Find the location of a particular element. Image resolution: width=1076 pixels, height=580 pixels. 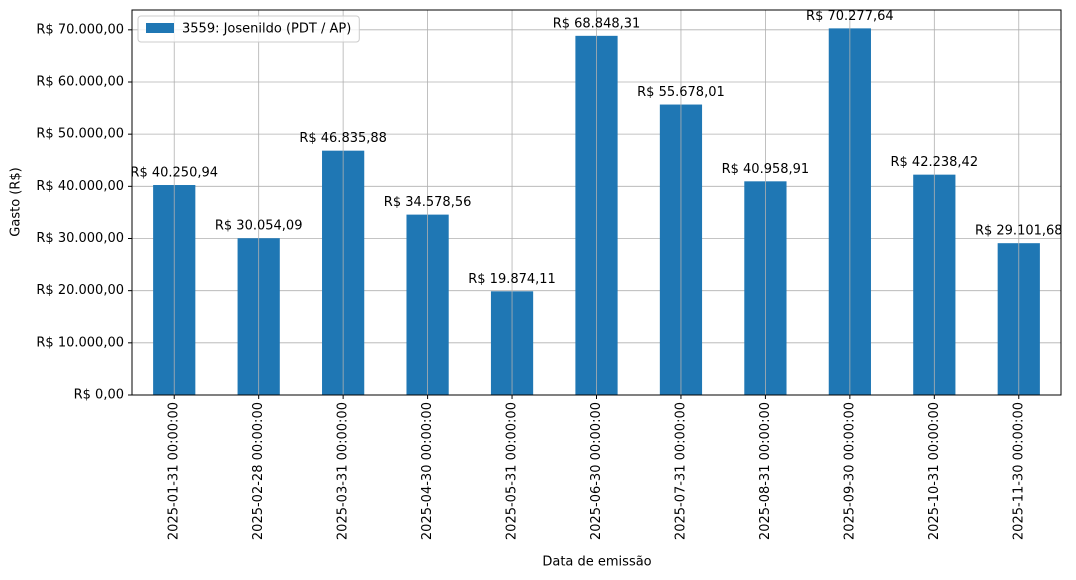

y-tick-label: R$ 20.000,00 is located at coordinates (80, 290).